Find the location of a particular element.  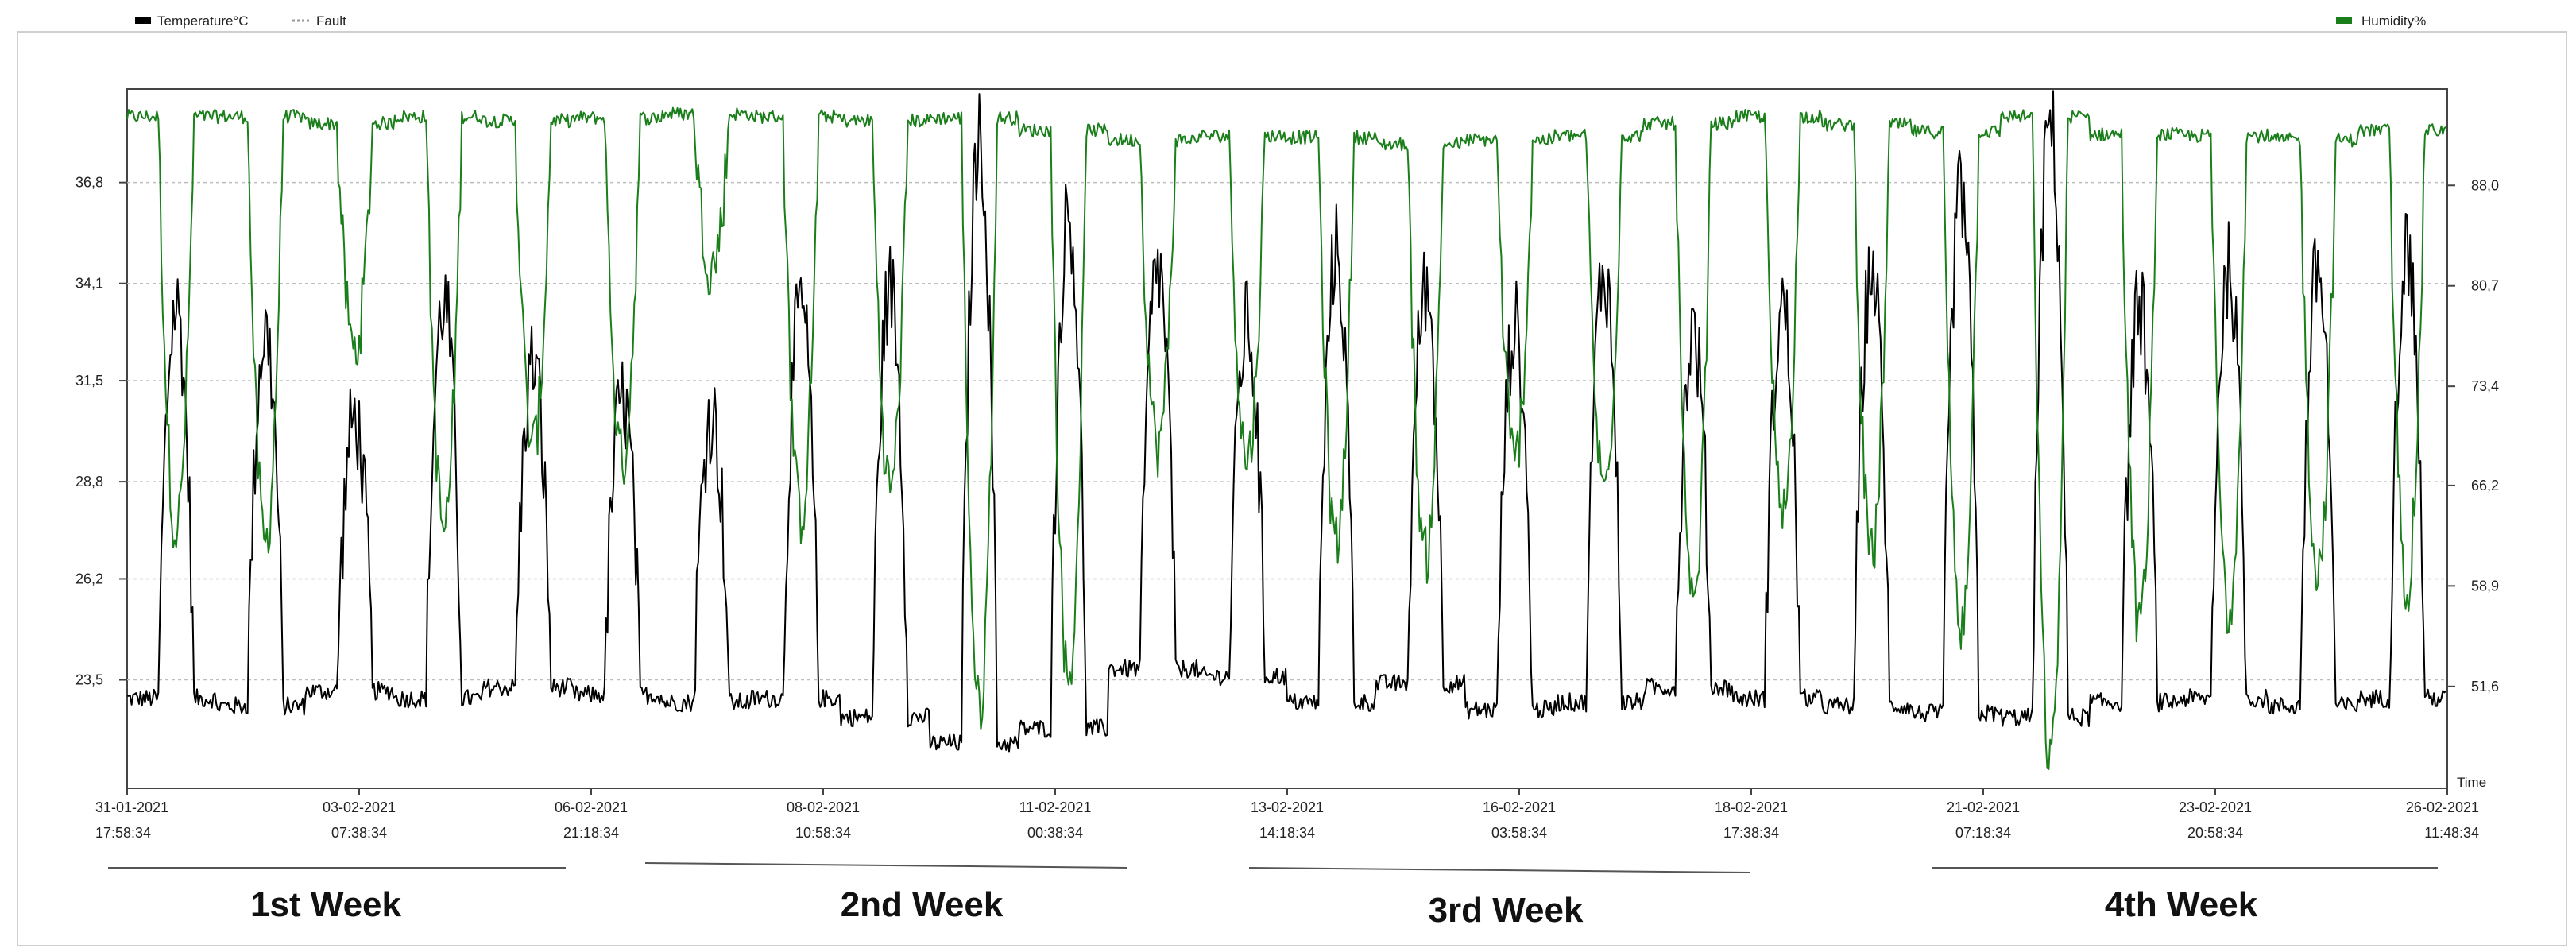

y-right-tick-label: 51,6 is located at coordinates (2485, 687).